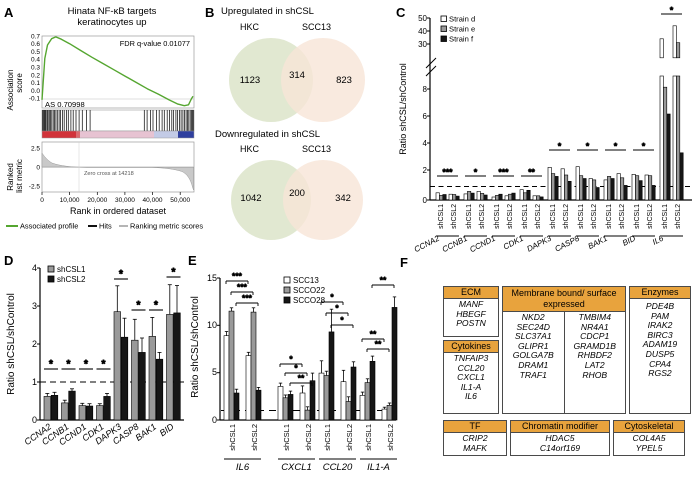 The width and height of the screenshot is (699, 478). Describe the element at coordinates (378, 467) in the screenshot. I see `svg-text: IL1-A` at that location.